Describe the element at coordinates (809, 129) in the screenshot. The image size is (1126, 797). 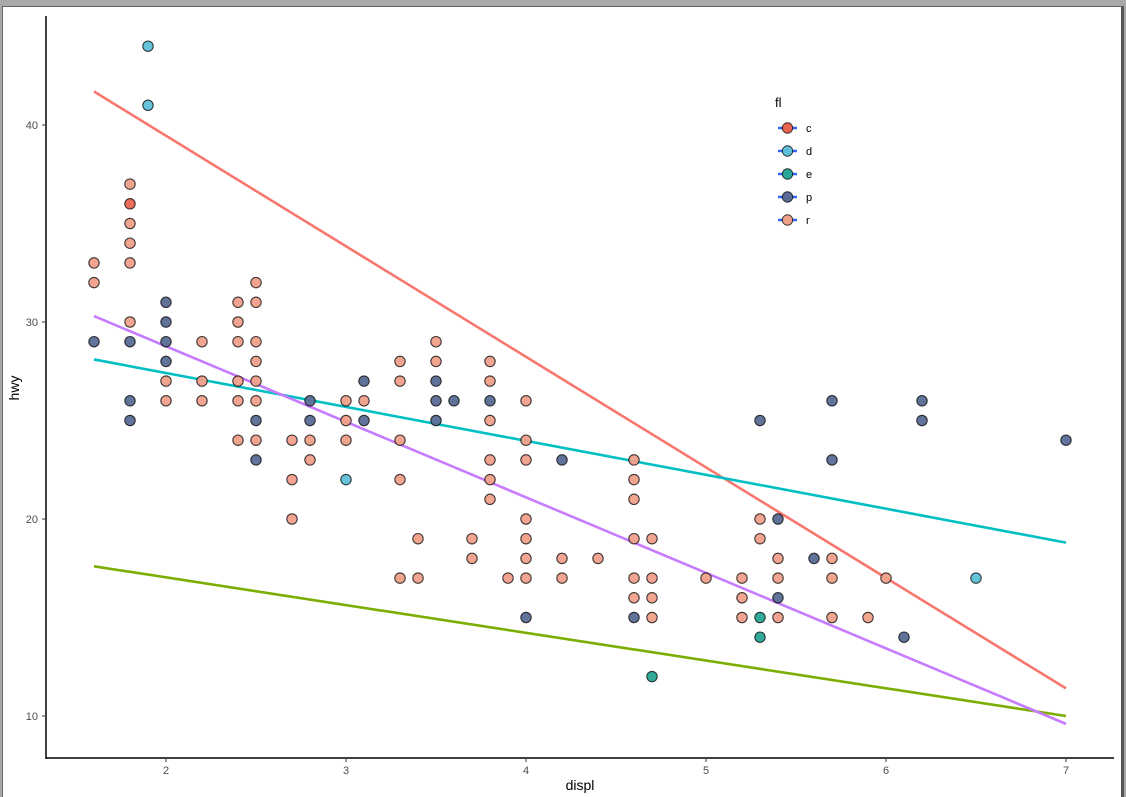
I see `legend-label-c: c` at that location.